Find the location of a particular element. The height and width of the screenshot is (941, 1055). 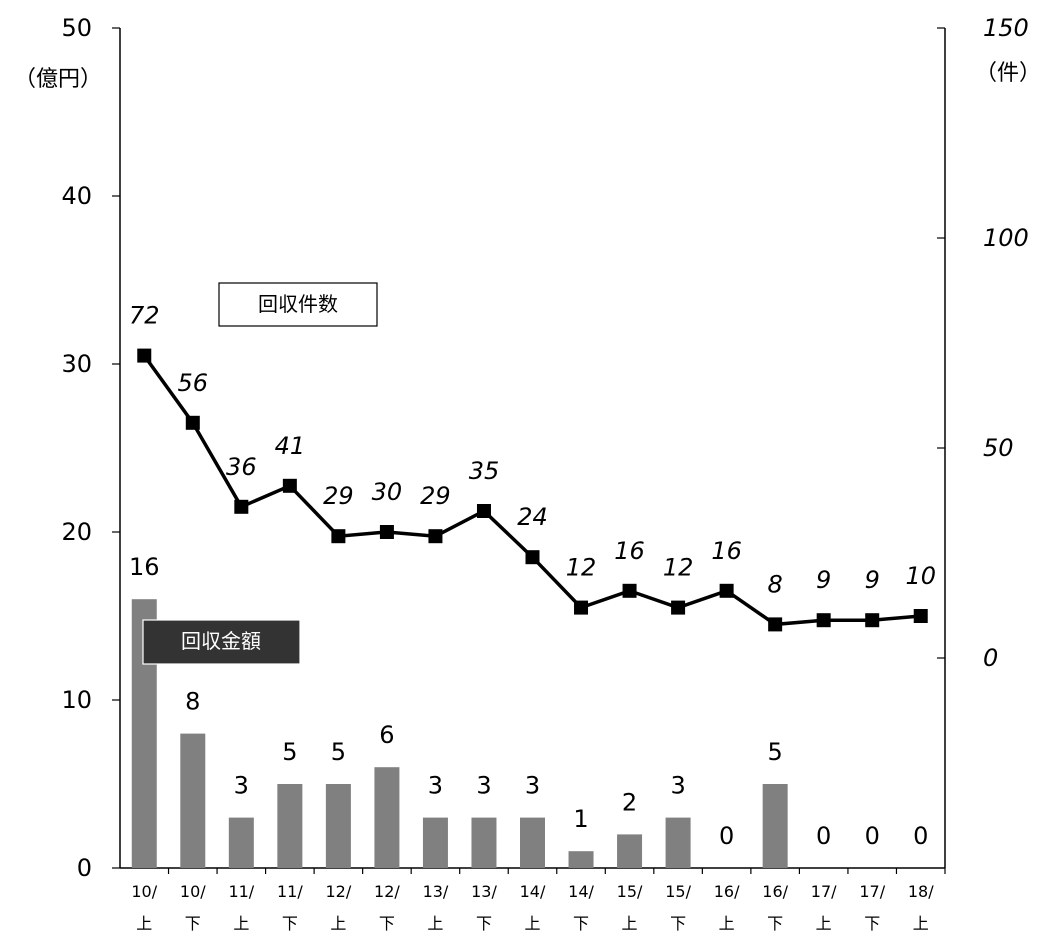

legend-bar-label: 回収金額 is located at coordinates (221, 641).